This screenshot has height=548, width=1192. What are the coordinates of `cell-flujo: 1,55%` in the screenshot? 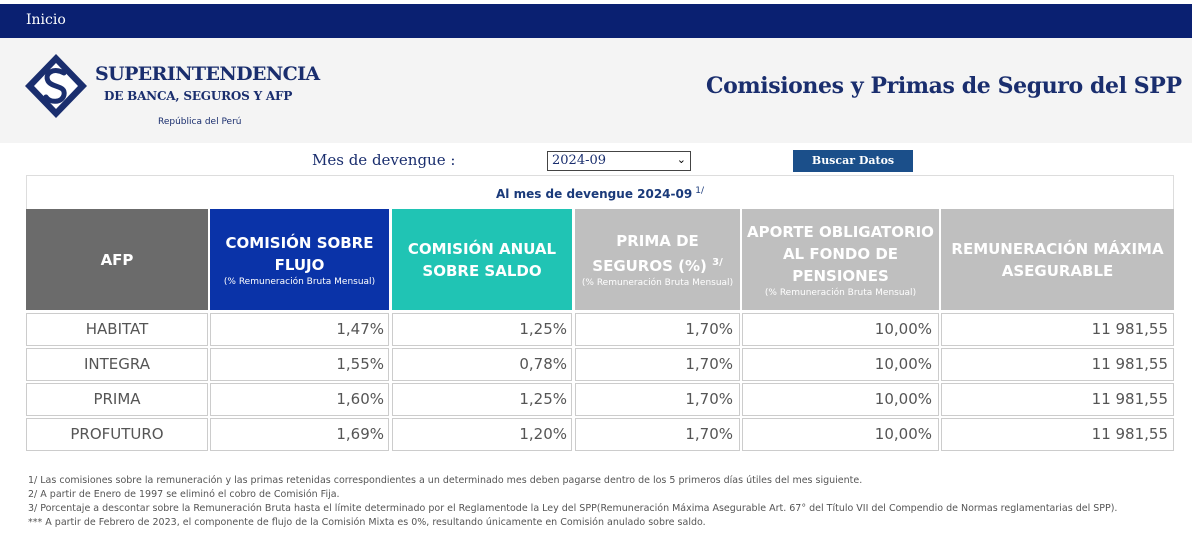 It's located at (299, 364).